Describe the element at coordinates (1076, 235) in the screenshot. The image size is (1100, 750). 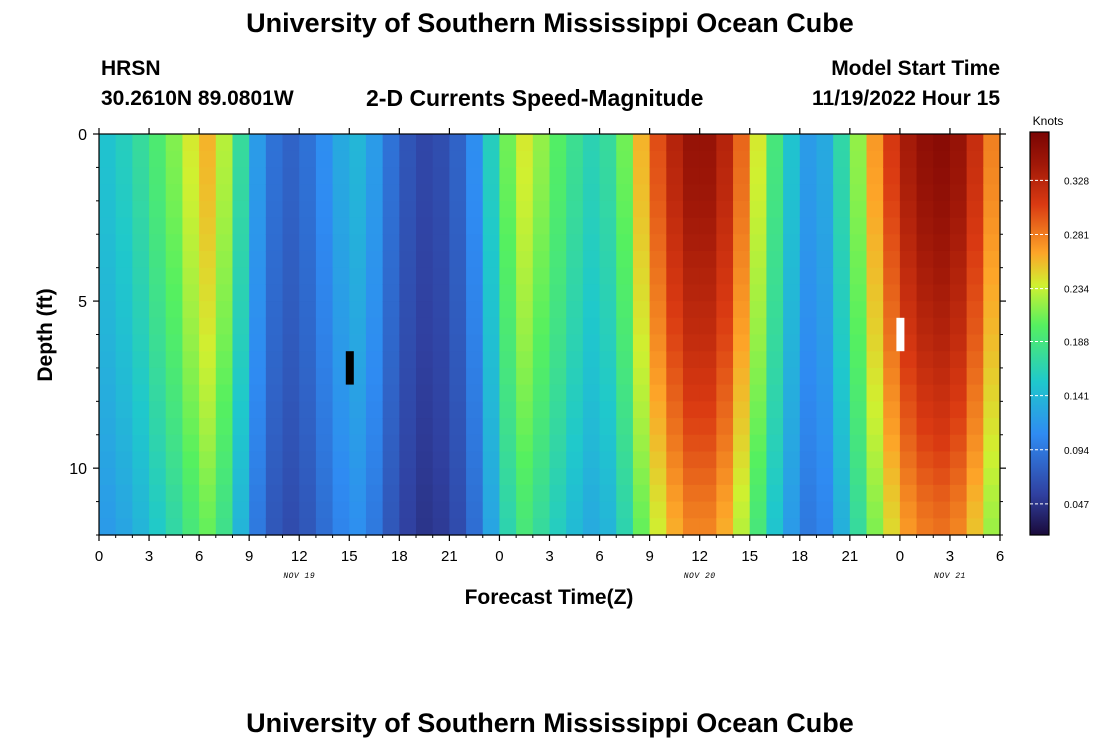
I see `colorbar-tick-label: 0.281` at that location.